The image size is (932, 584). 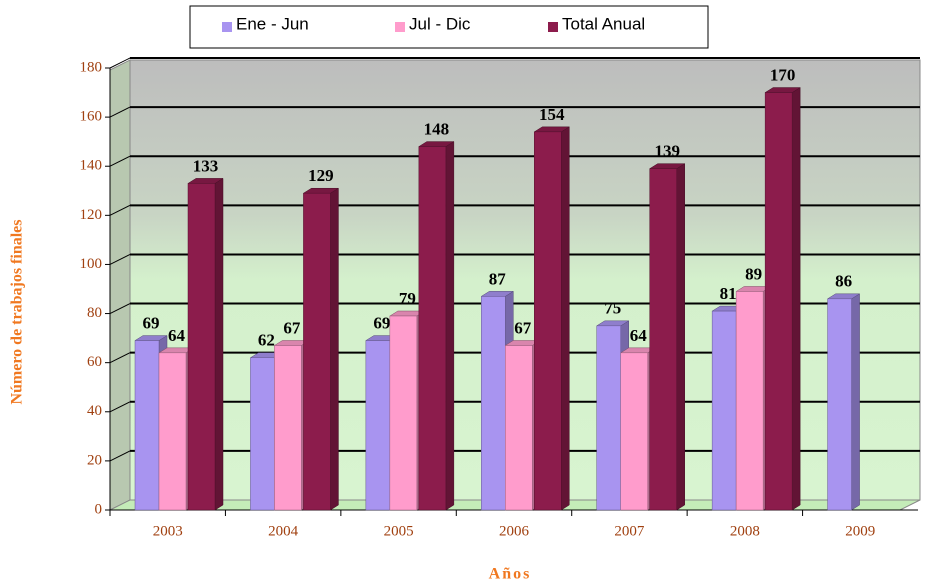 What do you see at coordinates (667, 151) in the screenshot?
I see `value-label: 139` at bounding box center [667, 151].